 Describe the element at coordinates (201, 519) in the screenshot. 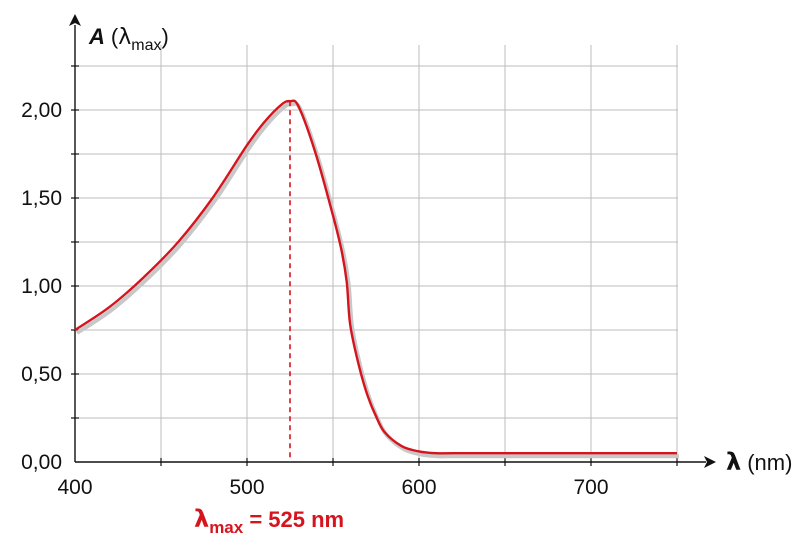

I see `peak-label-lambda: λ` at that location.